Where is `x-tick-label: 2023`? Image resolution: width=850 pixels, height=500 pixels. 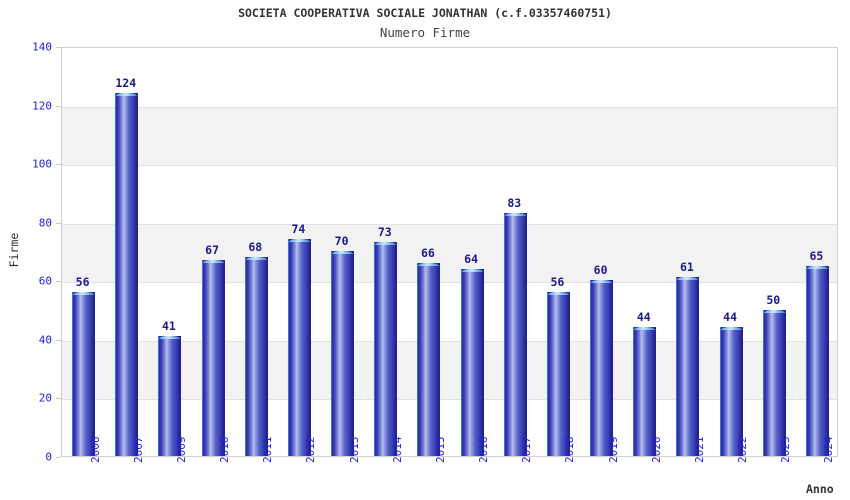 x-tick-label: 2023 is located at coordinates (786, 450).